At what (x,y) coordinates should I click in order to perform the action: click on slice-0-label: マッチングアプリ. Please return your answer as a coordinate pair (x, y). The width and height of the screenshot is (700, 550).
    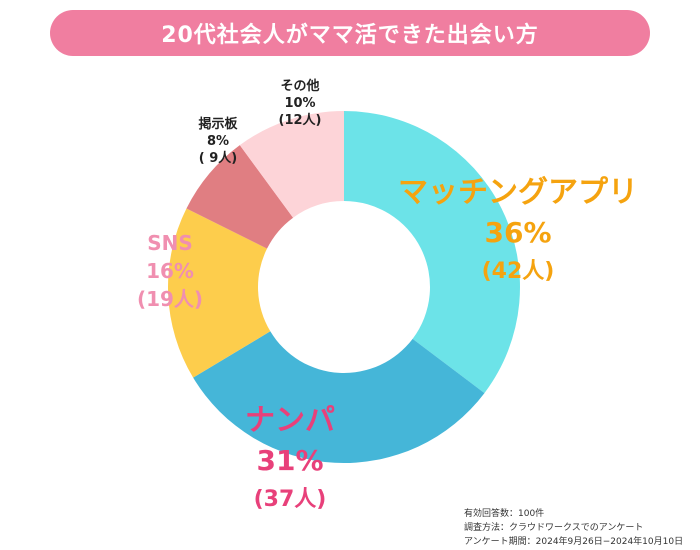
    Looking at the image, I should click on (518, 192).